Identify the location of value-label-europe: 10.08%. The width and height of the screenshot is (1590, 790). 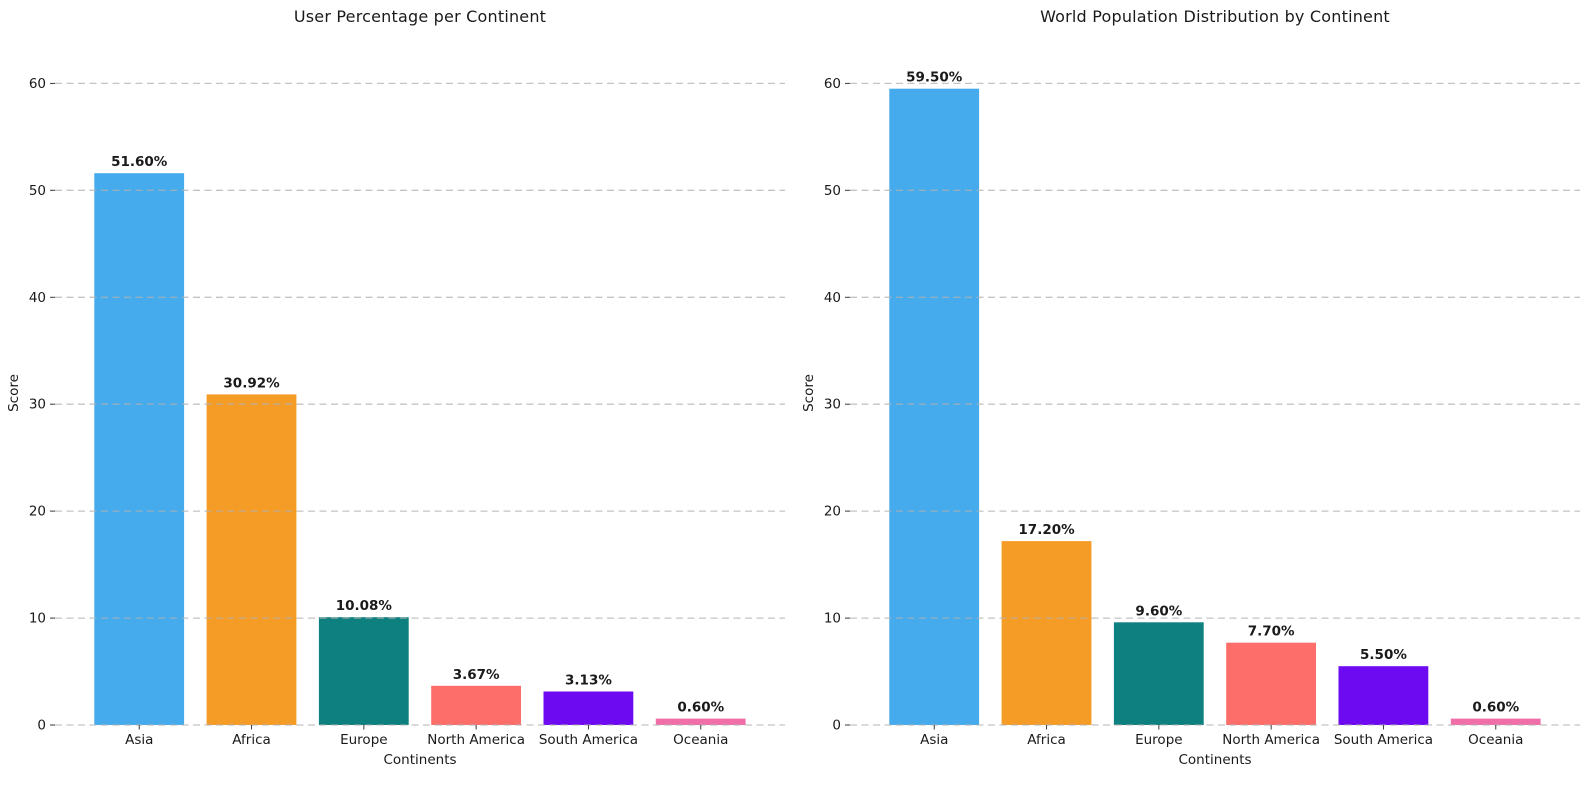
(364, 606).